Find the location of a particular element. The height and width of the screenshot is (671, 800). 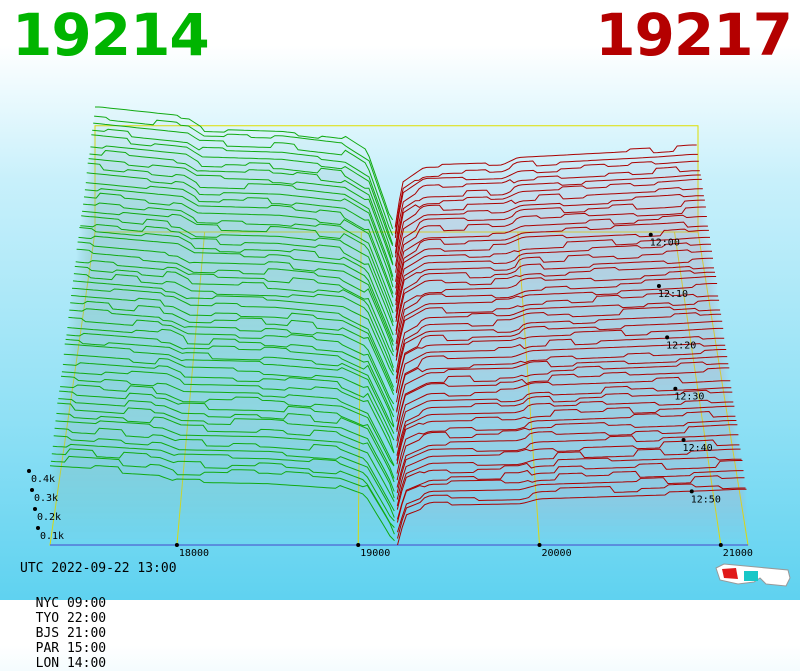

clock-nyc: NYC 09:00 is located at coordinates (71, 603).